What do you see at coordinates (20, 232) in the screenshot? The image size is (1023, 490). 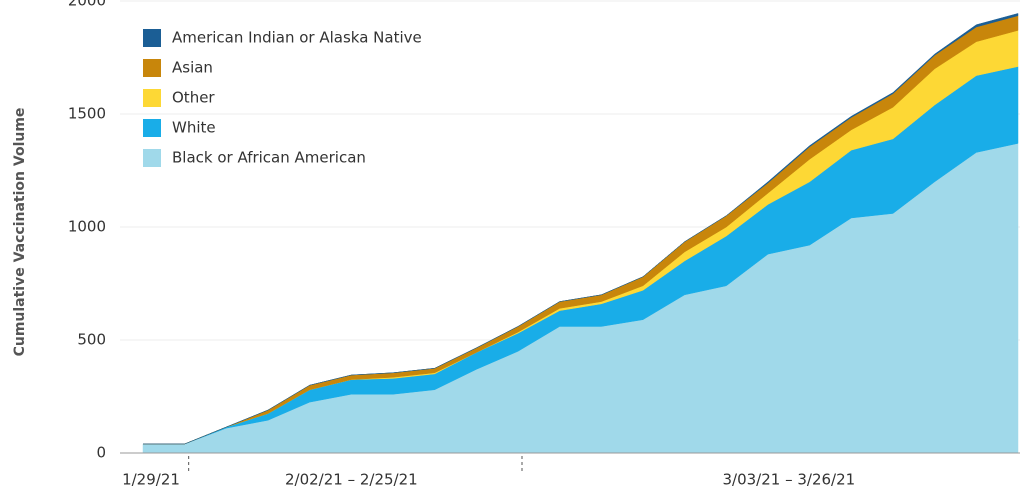 I see `y-axis-label: Cumulative Vaccination Volume` at bounding box center [20, 232].